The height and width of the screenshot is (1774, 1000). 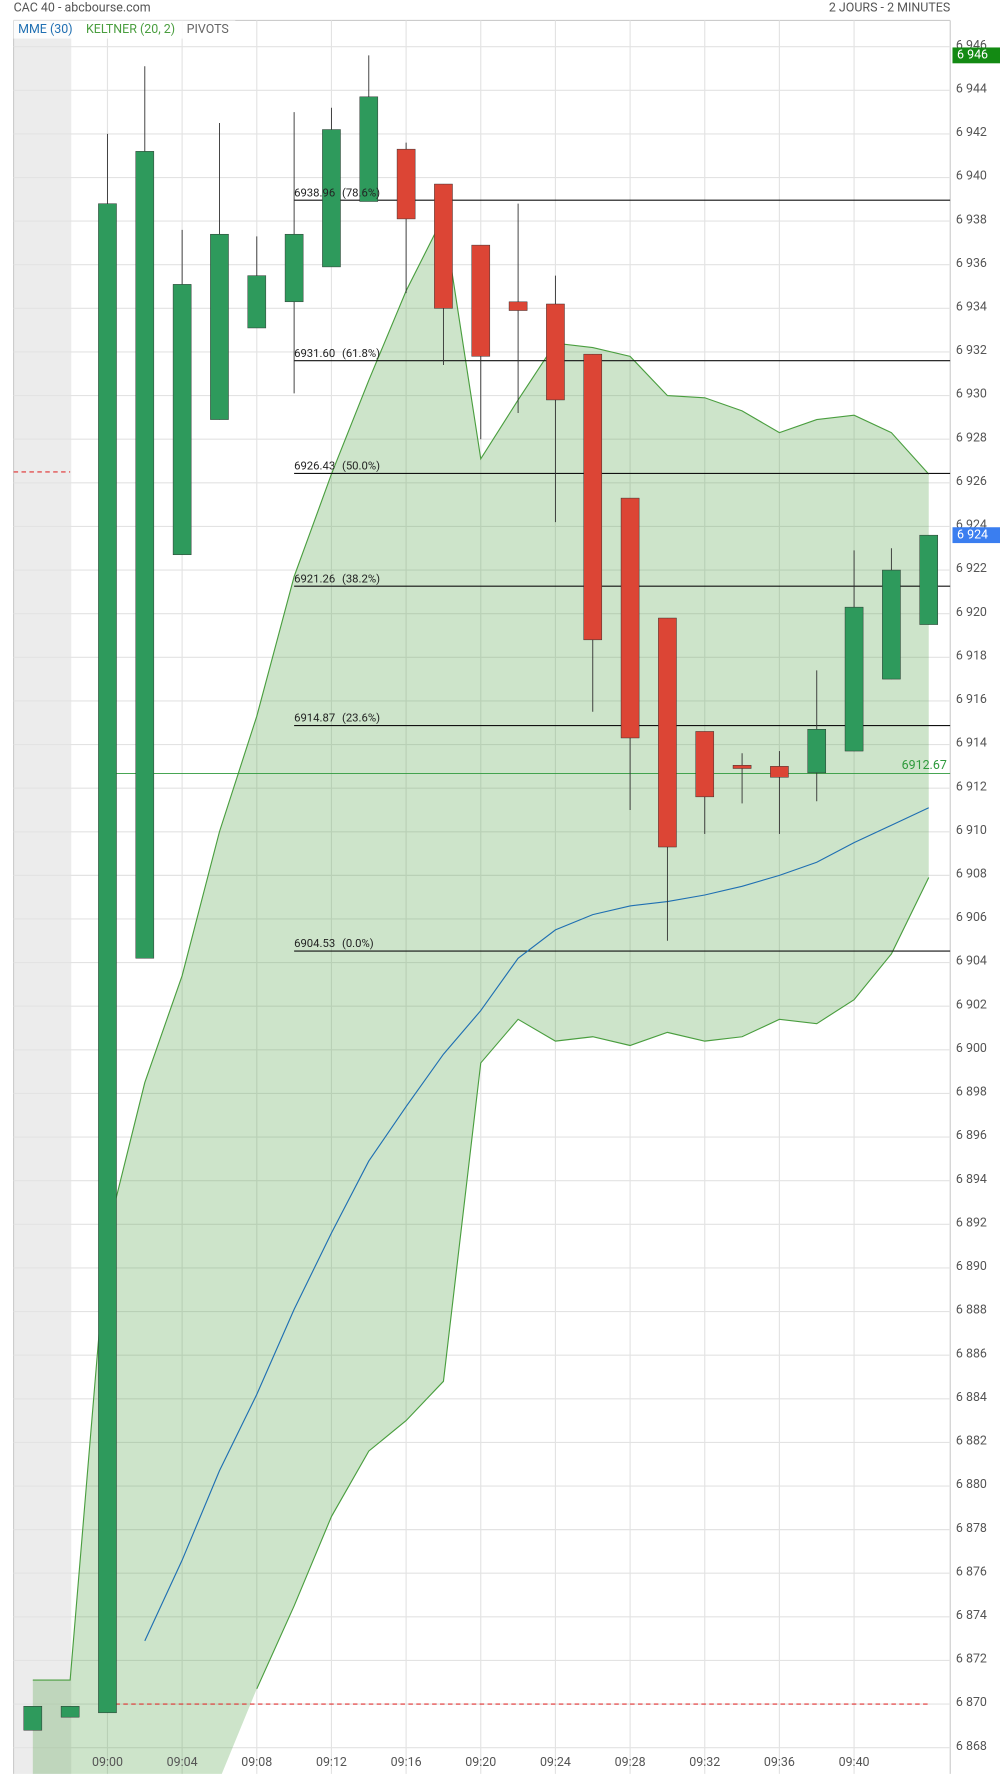 What do you see at coordinates (971, 786) in the screenshot?
I see `y-tick-label: 6 912` at bounding box center [971, 786].